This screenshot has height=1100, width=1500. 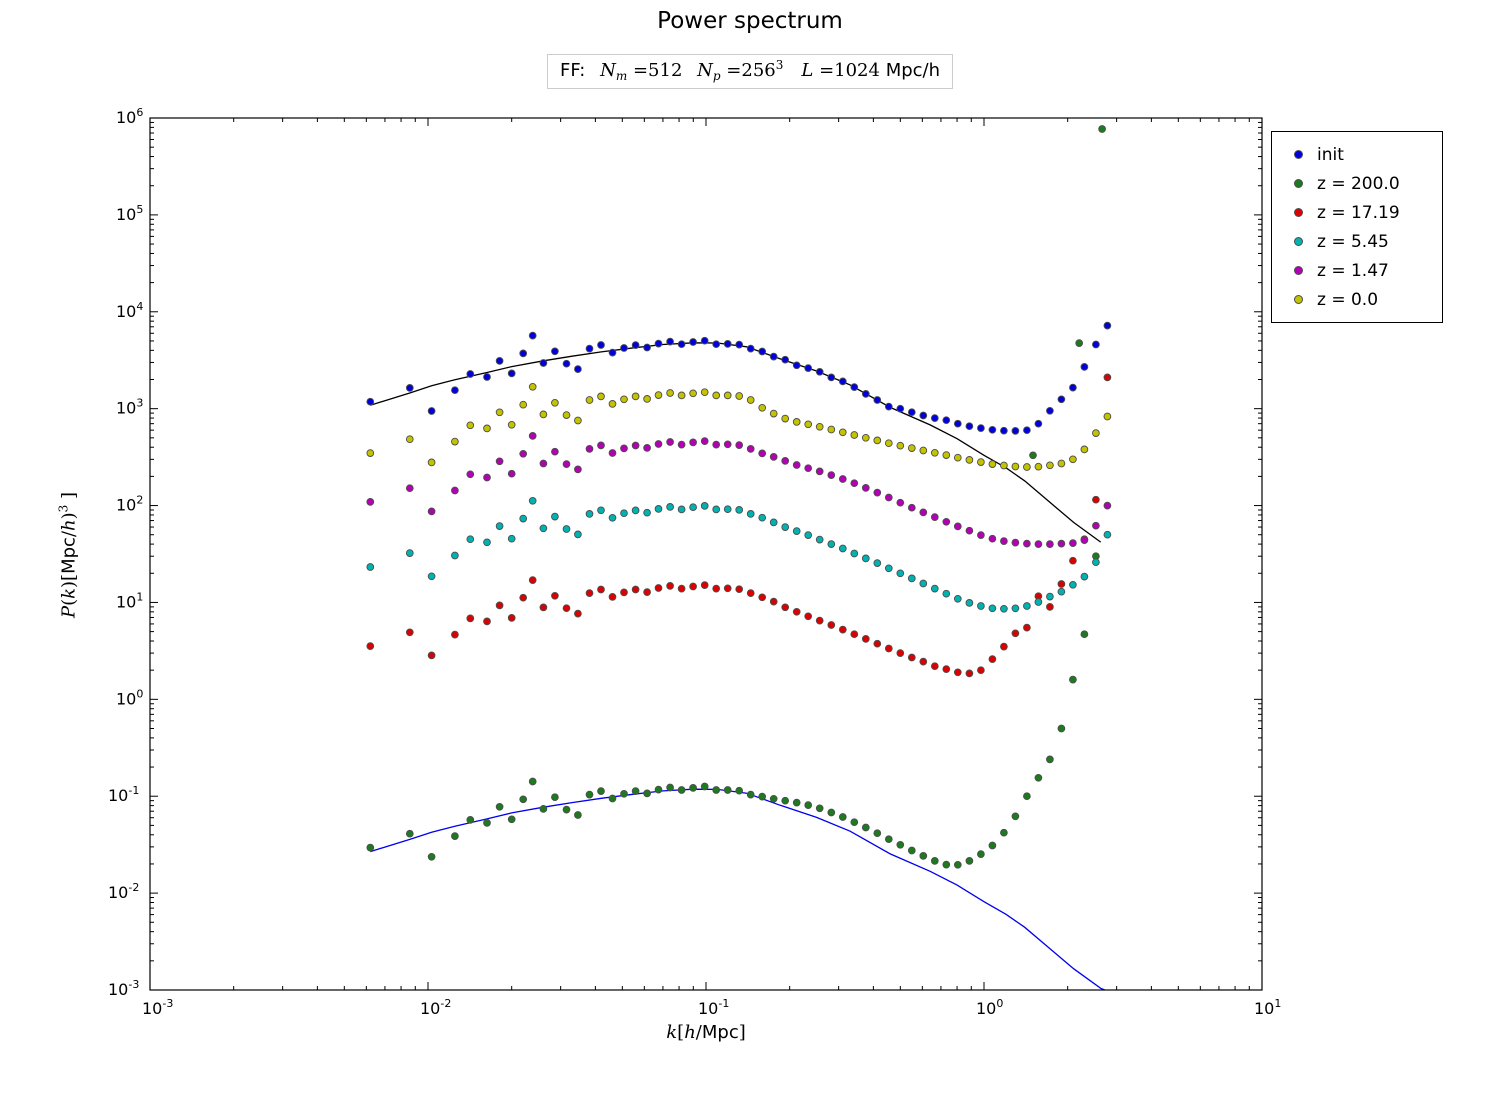 What do you see at coordinates (807, 70) in the screenshot?
I see `subtitle-part: L` at bounding box center [807, 70].